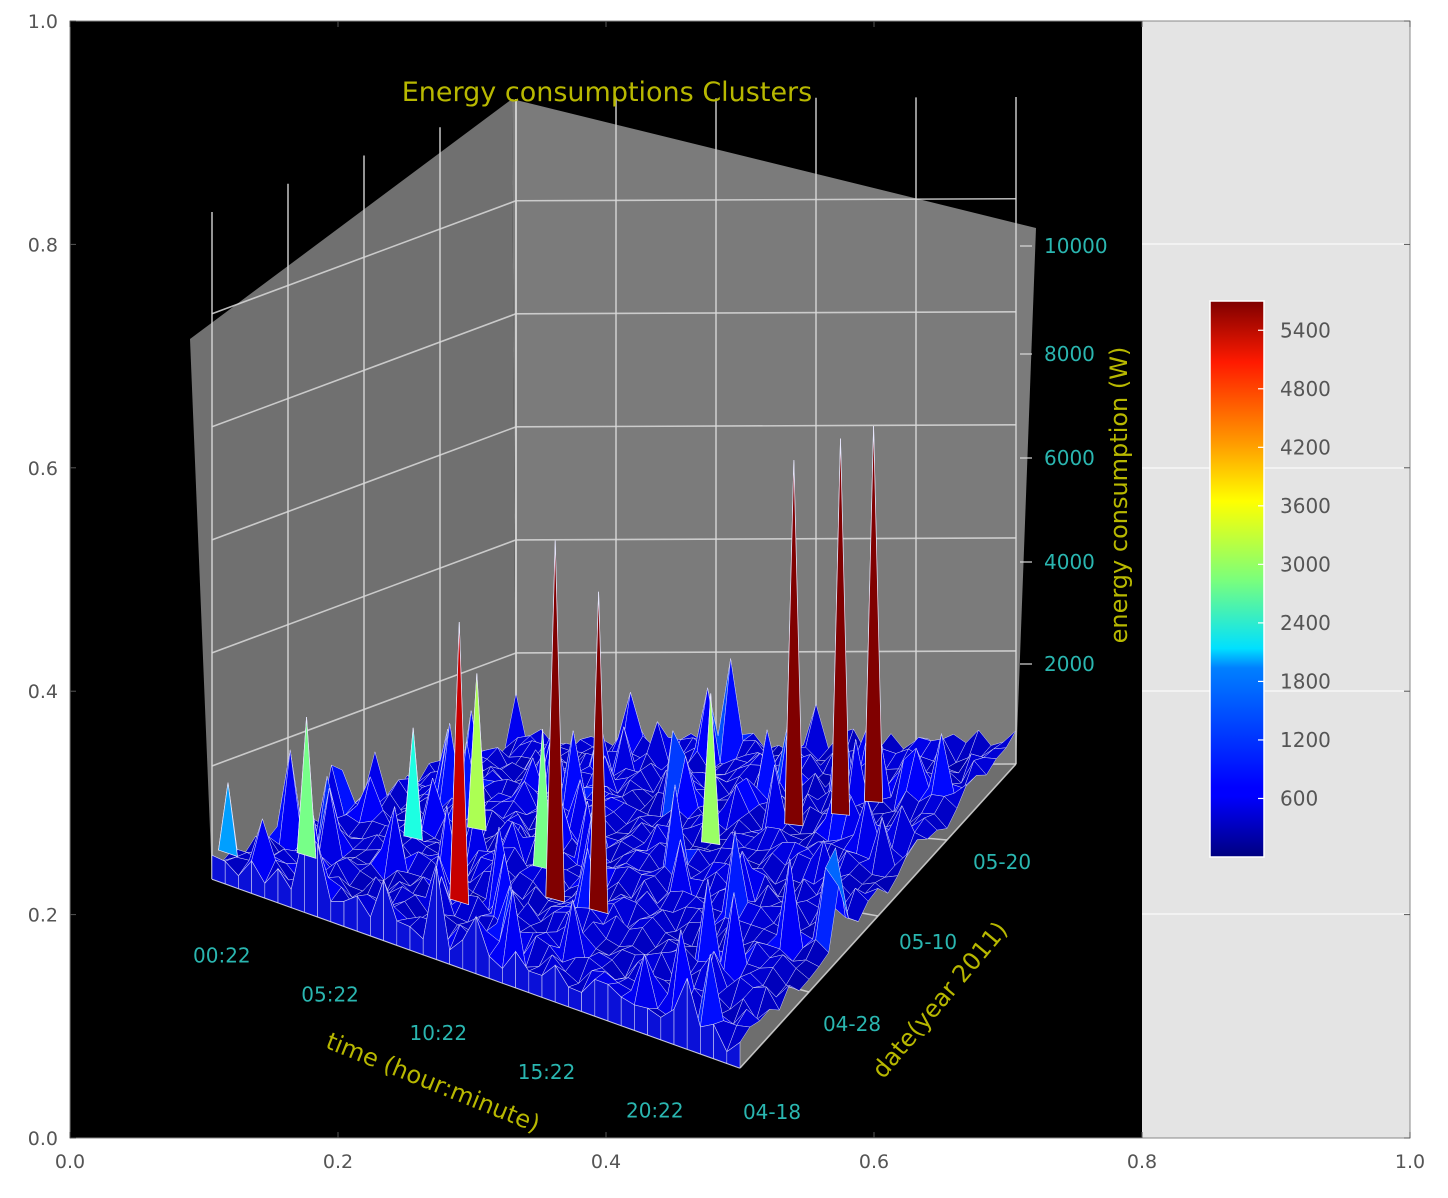 This screenshot has width=1448, height=1198. I want to click on date-tick-label: 04-28, so click(852, 1024).